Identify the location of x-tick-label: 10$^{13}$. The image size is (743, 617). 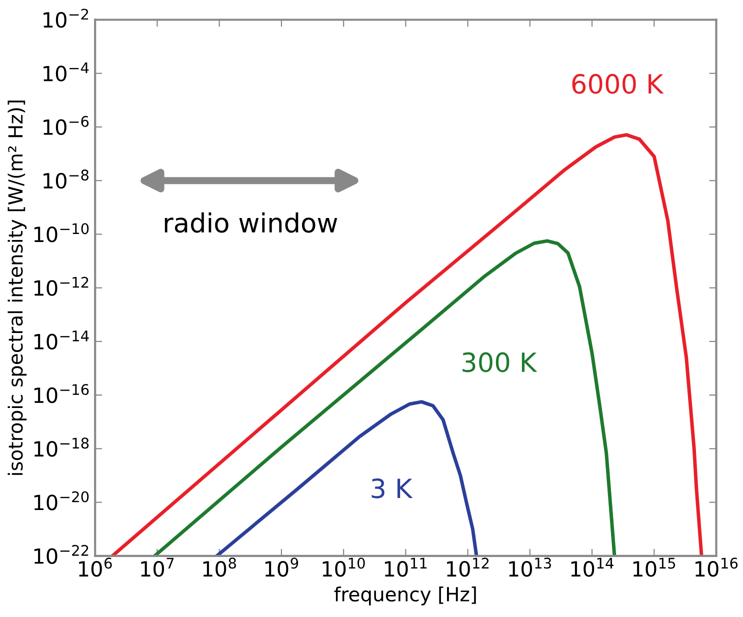
(530, 567).